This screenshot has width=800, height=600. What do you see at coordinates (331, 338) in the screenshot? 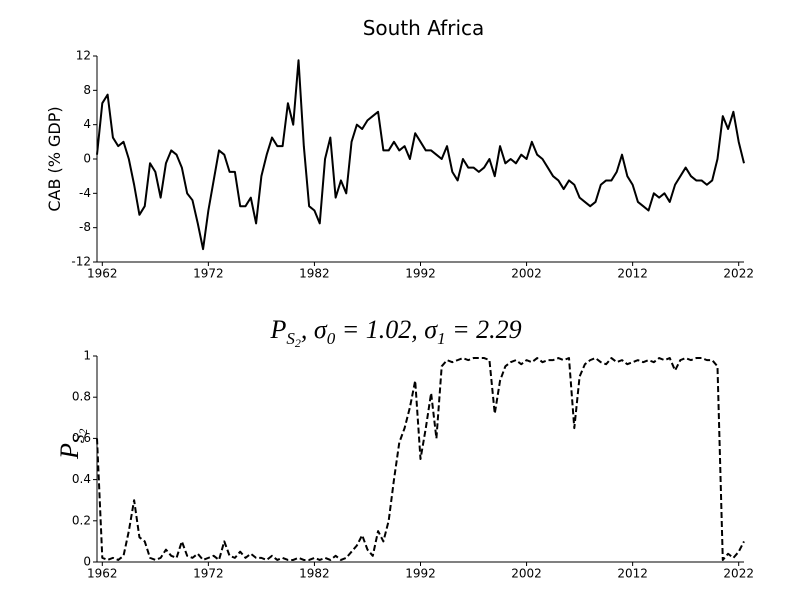
I see `chart-title-part: 0` at bounding box center [331, 338].